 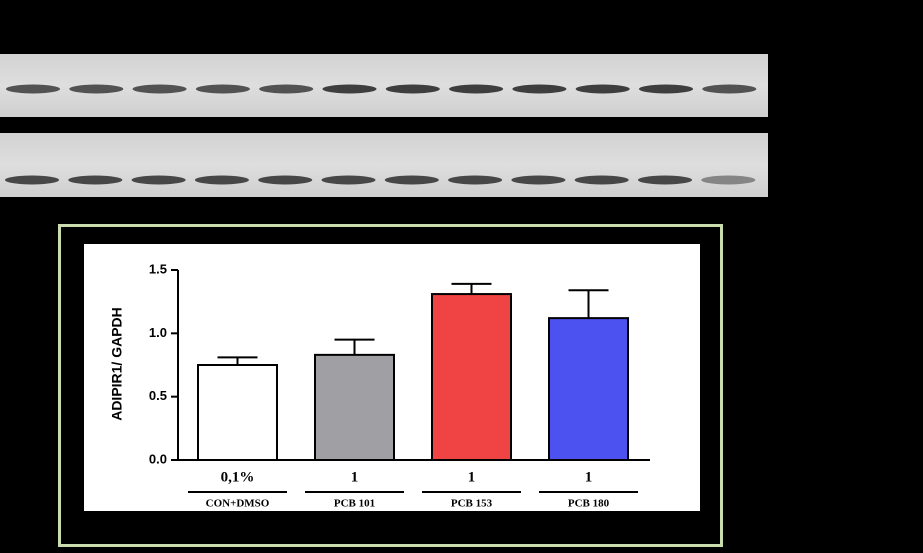 What do you see at coordinates (238, 477) in the screenshot?
I see `dose-label: 0,1%` at bounding box center [238, 477].